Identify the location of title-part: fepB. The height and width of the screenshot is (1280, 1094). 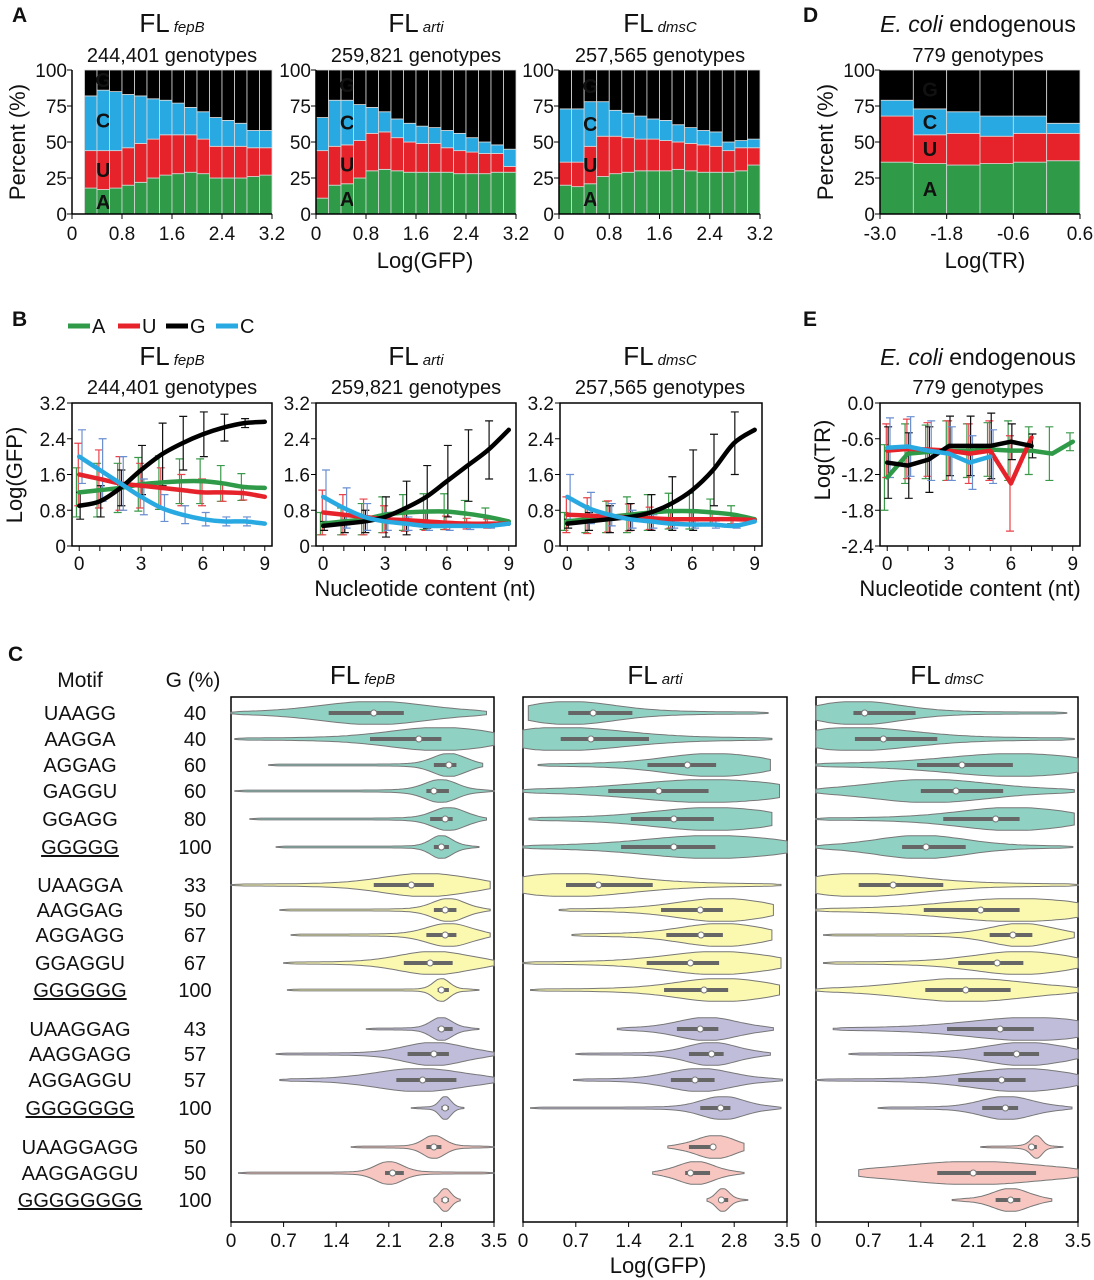
(379, 679).